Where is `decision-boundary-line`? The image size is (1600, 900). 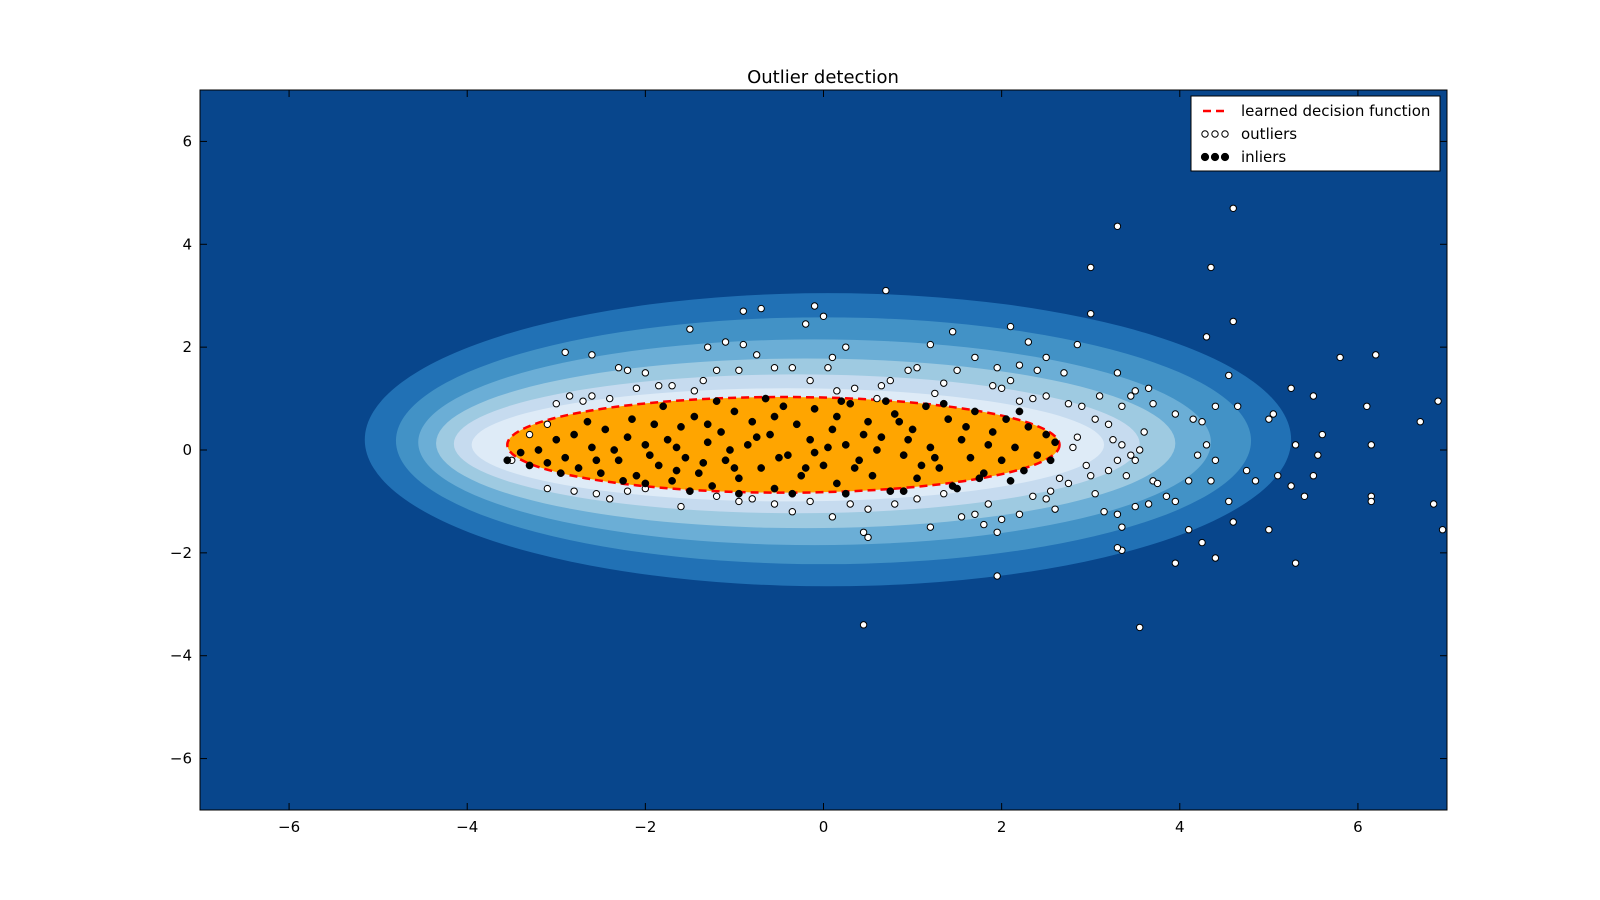
decision-boundary-line is located at coordinates (783, 444).